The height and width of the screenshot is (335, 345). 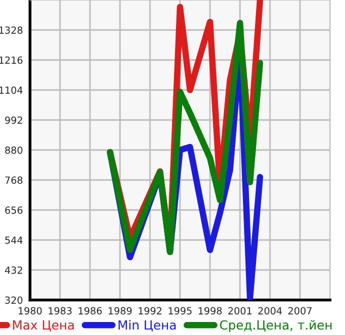 What do you see at coordinates (13, 270) in the screenshot?
I see `y-tick-label: 432` at bounding box center [13, 270].